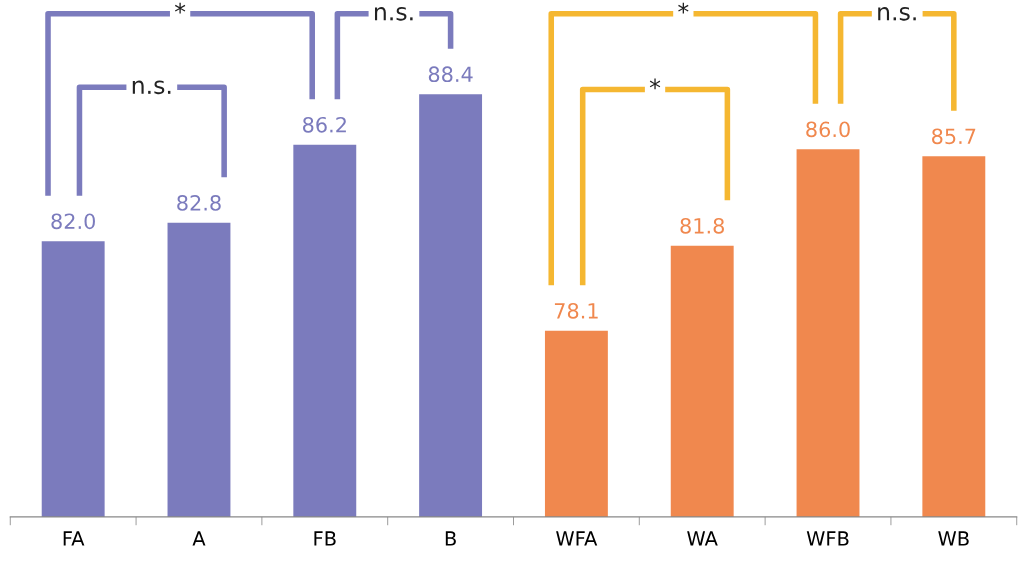 Image resolution: width=1027 pixels, height=568 pixels. I want to click on data-label: 86.2, so click(324, 124).